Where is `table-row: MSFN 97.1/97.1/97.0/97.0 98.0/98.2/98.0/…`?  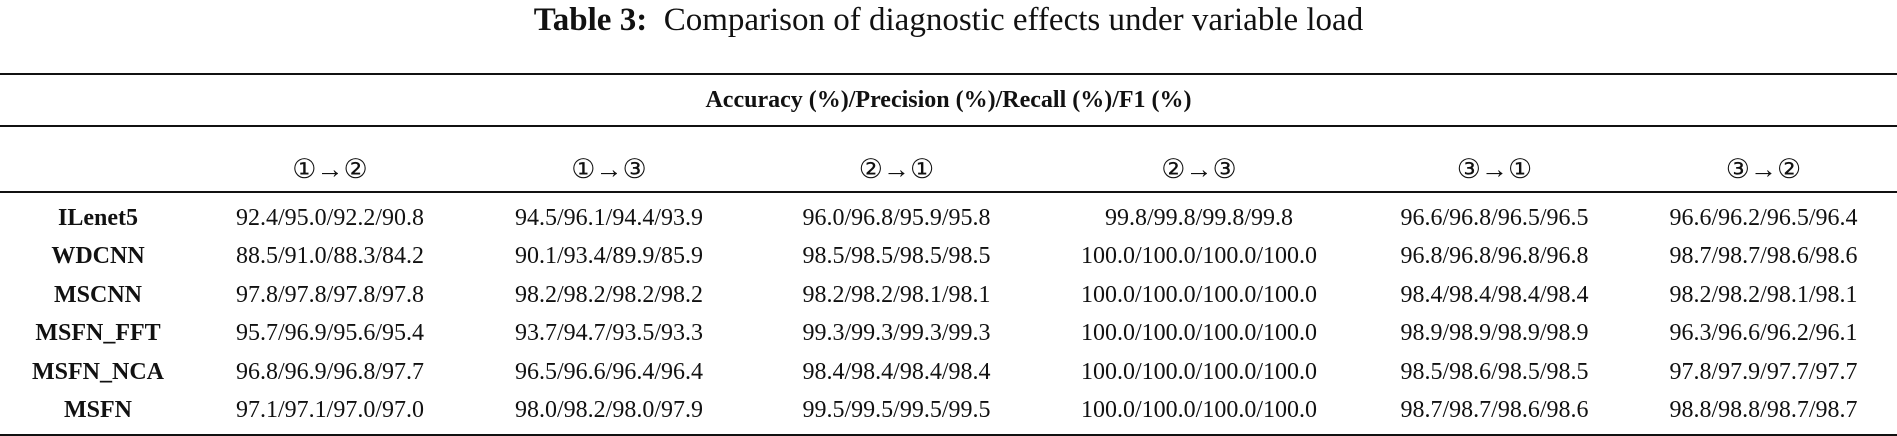 table-row: MSFN 97.1/97.1/97.0/97.0 98.0/98.2/98.0/… is located at coordinates (948, 413).